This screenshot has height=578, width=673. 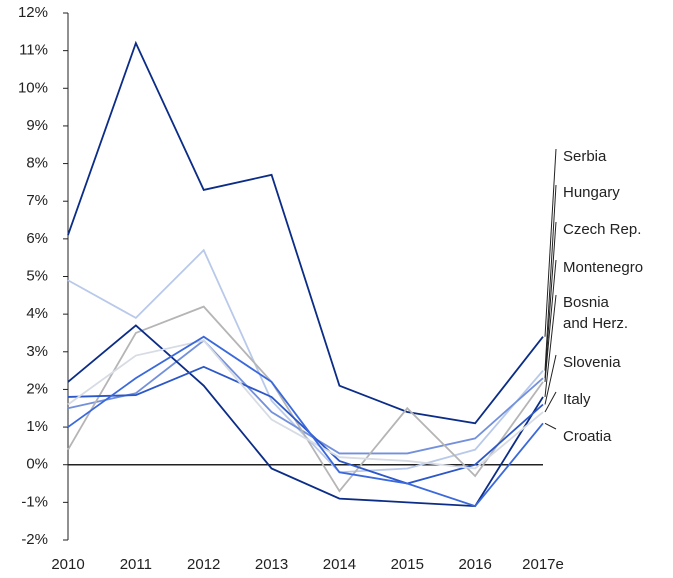 What do you see at coordinates (591, 192) in the screenshot?
I see `legend-label: Hungary` at bounding box center [591, 192].